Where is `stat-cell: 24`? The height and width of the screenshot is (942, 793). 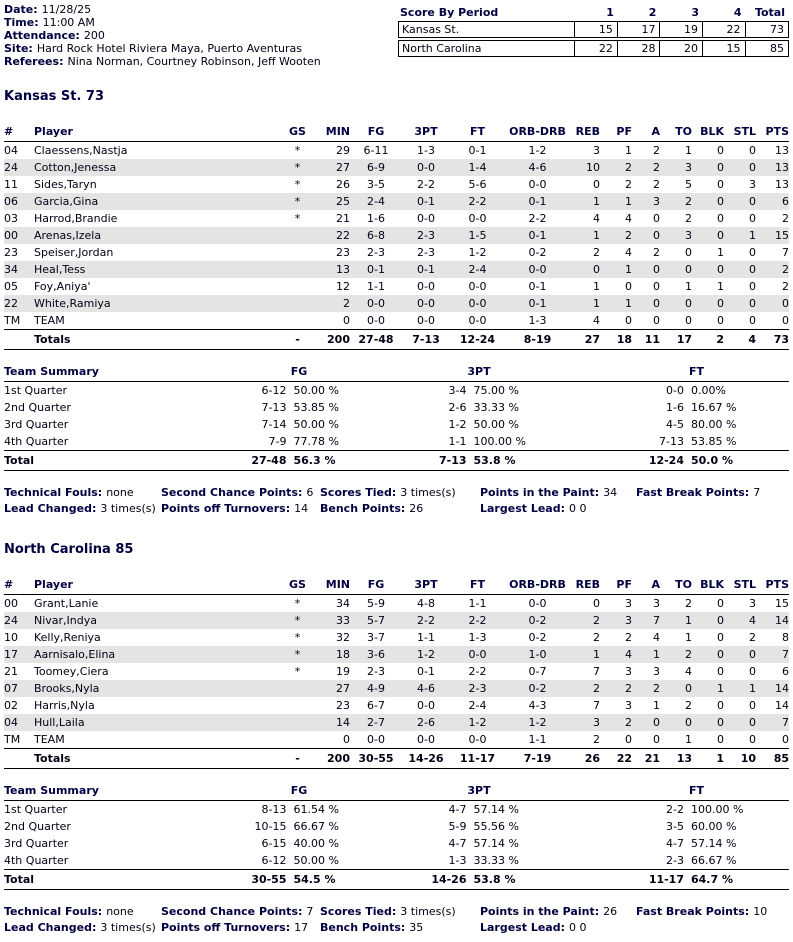
stat-cell: 24 is located at coordinates (11, 620).